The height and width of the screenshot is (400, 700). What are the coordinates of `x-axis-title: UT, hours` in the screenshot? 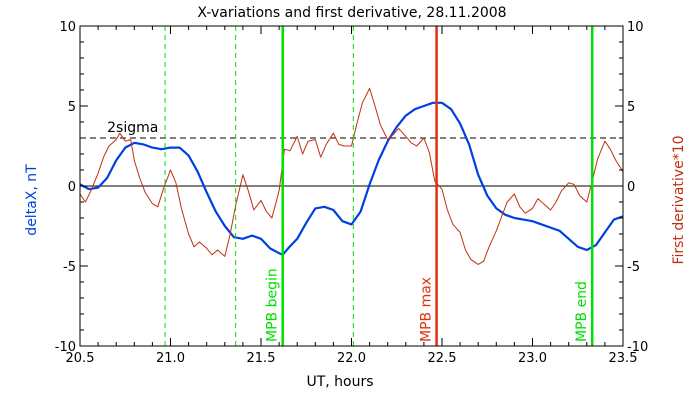 It's located at (339, 382).